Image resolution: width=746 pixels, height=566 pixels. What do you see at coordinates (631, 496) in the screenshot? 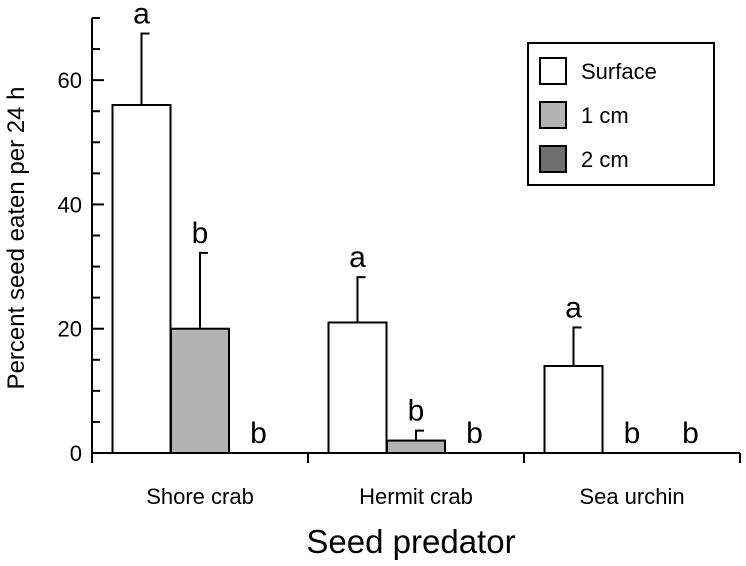
I see `x-tick-label: Sea urchin` at bounding box center [631, 496].